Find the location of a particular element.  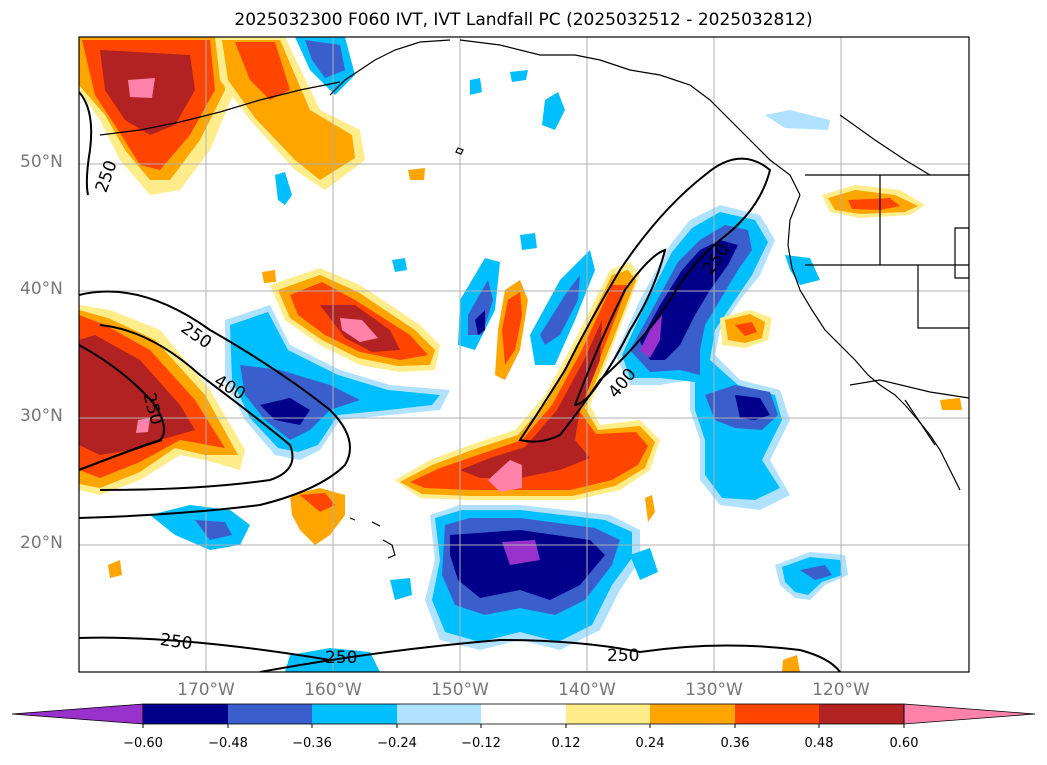

colorbar-tick: 0.24 is located at coordinates (650, 743).